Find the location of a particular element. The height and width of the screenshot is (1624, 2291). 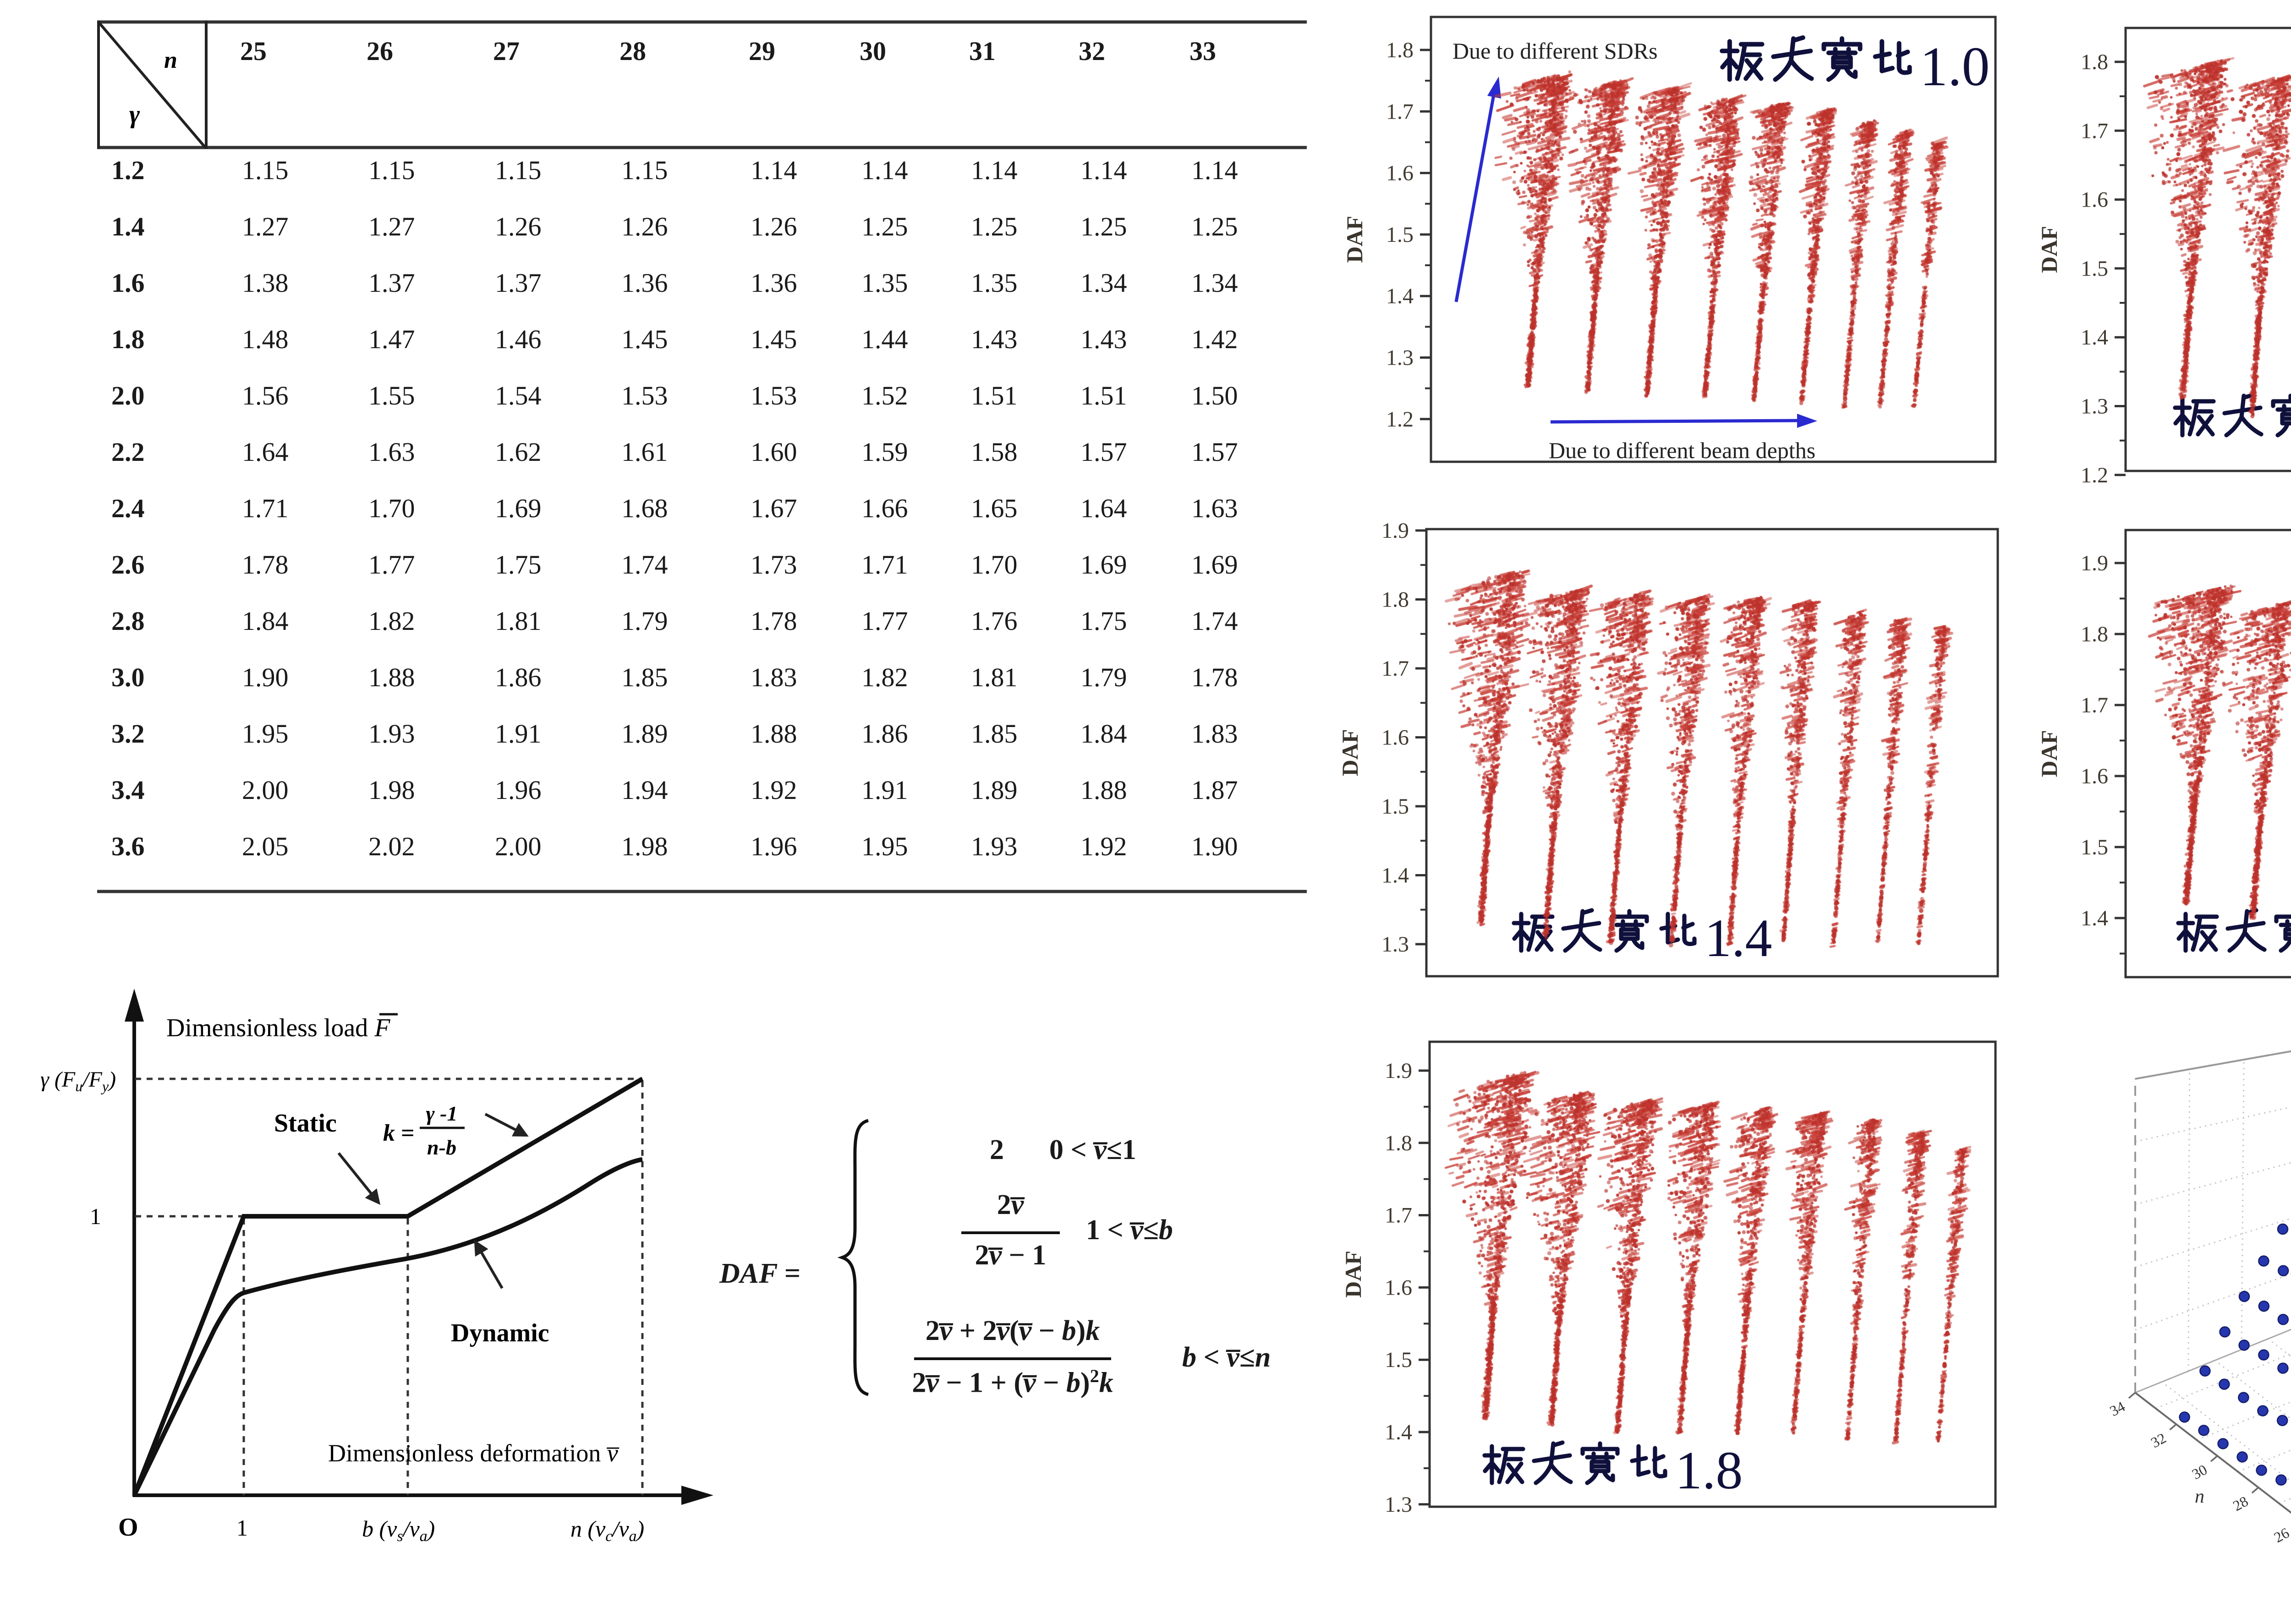

svg-text: n-b is located at coordinates (441, 1147).